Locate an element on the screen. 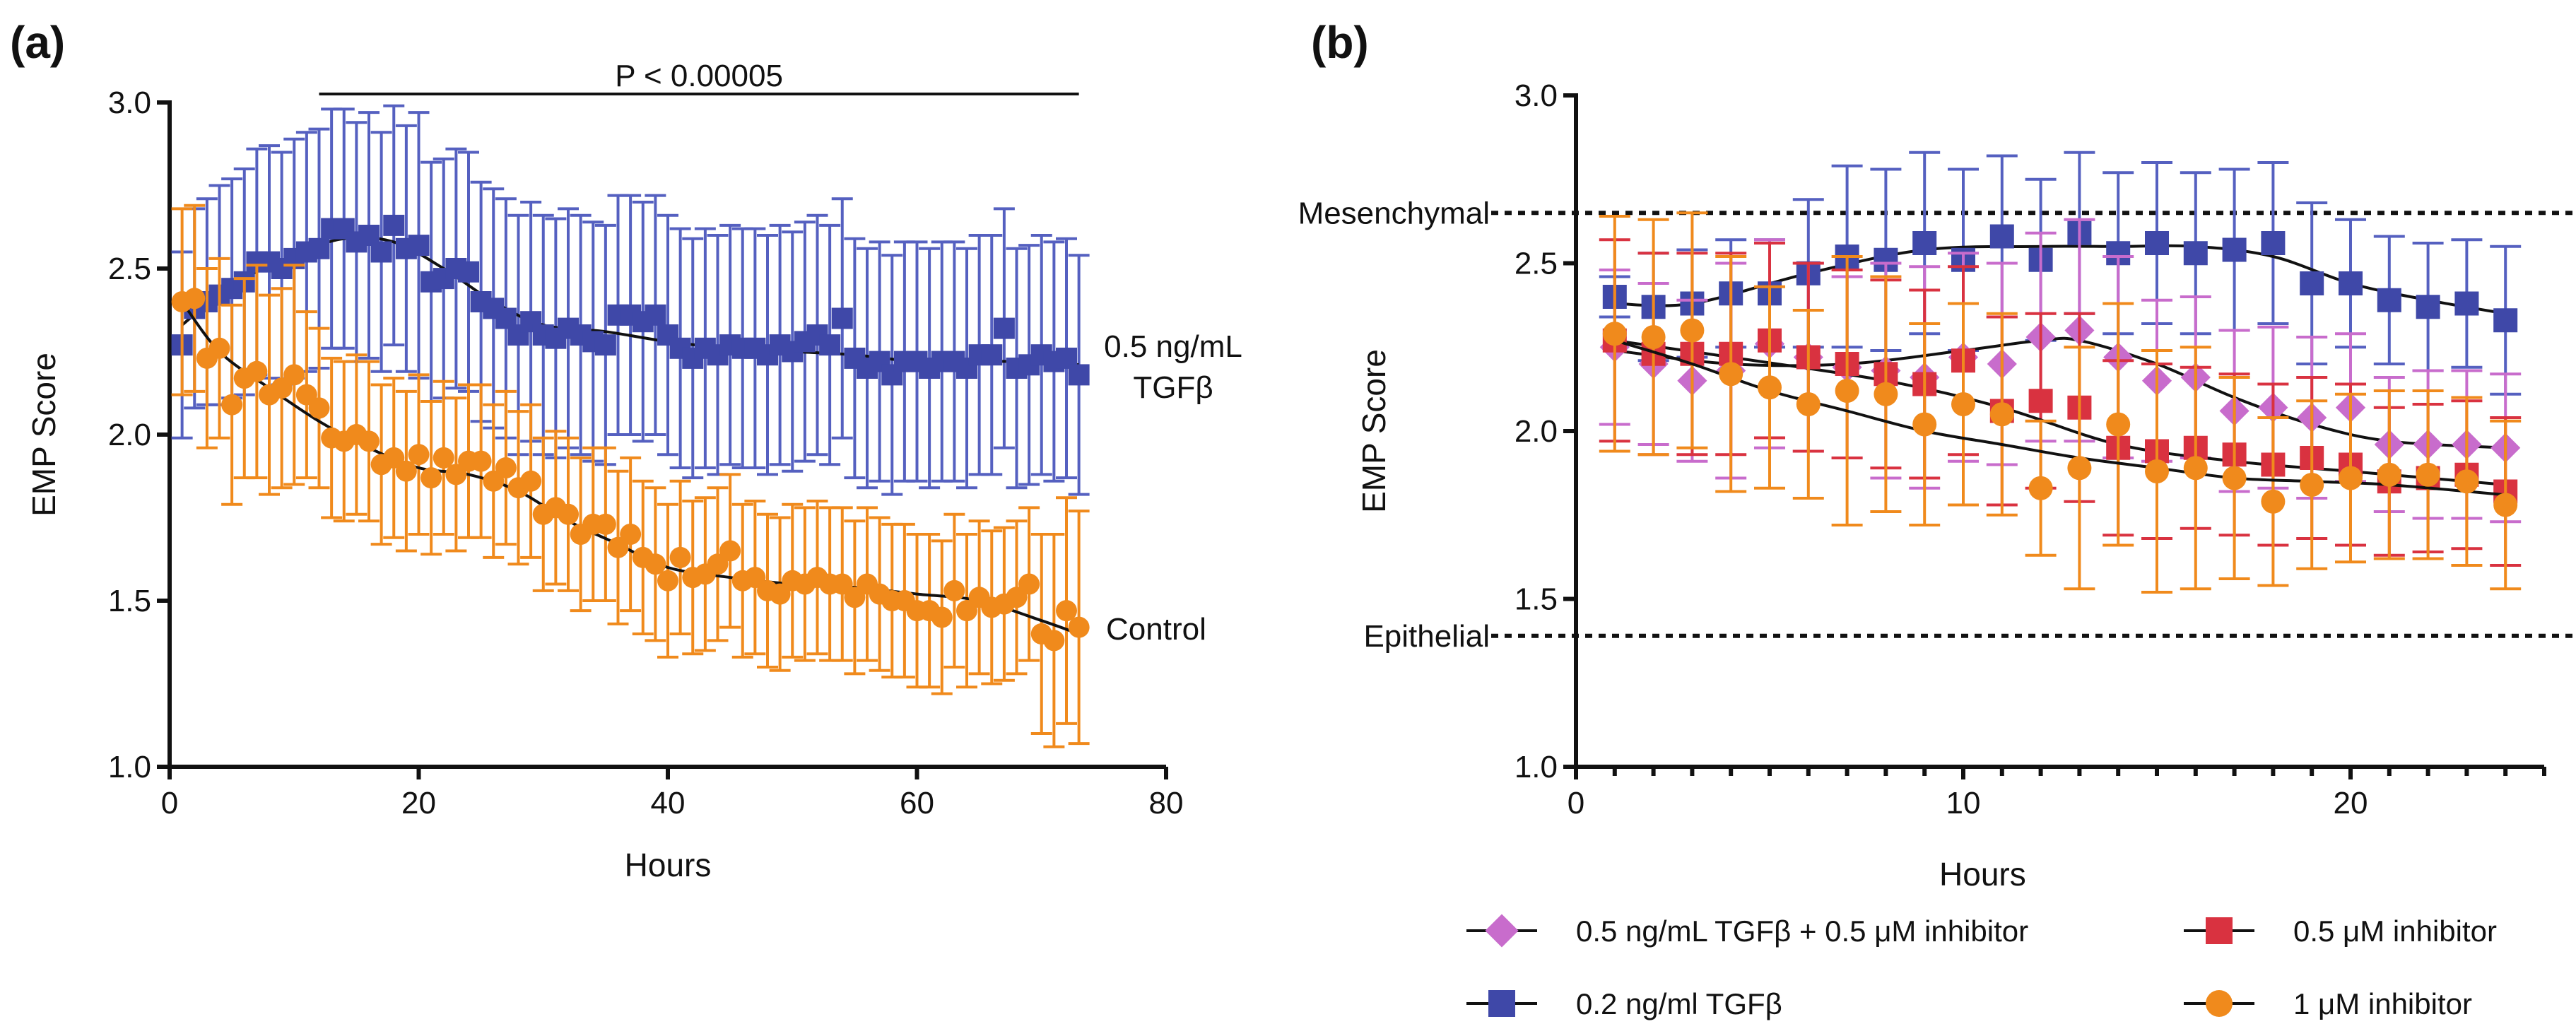  panel-b-y-tick-label: 1.5 is located at coordinates (1536, 599).